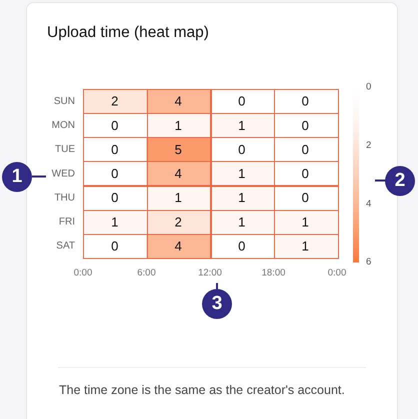 Image resolution: width=418 pixels, height=419 pixels. What do you see at coordinates (128, 33) in the screenshot?
I see `chart-title: Upload time (heat map)` at bounding box center [128, 33].